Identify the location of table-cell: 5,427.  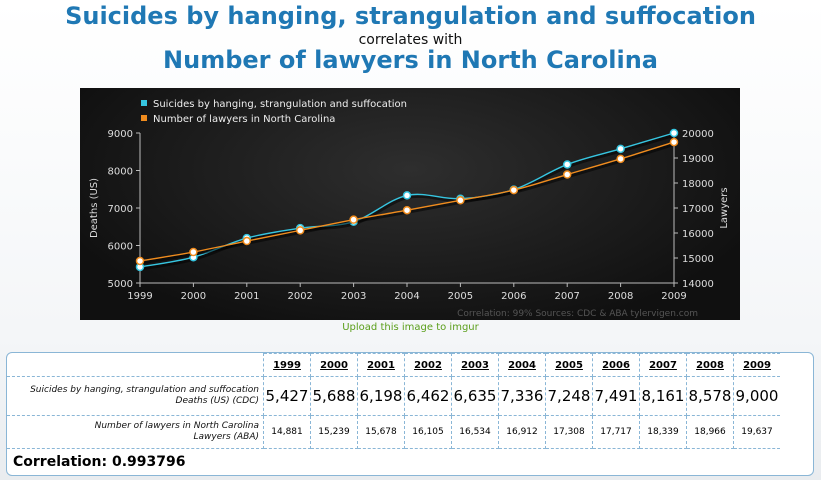
(287, 396).